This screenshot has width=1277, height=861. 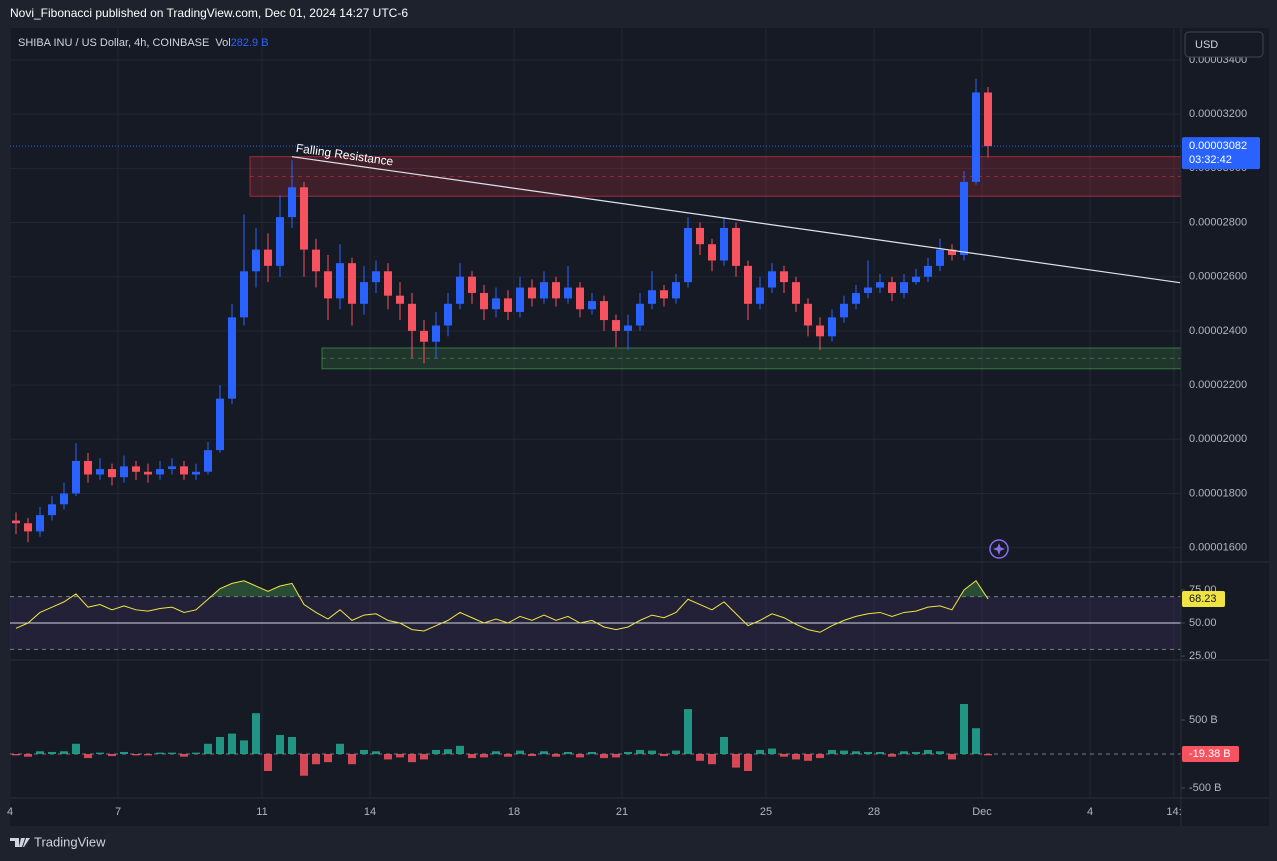 What do you see at coordinates (1218, 277) in the screenshot?
I see `y-tick-label: 0.00002600` at bounding box center [1218, 277].